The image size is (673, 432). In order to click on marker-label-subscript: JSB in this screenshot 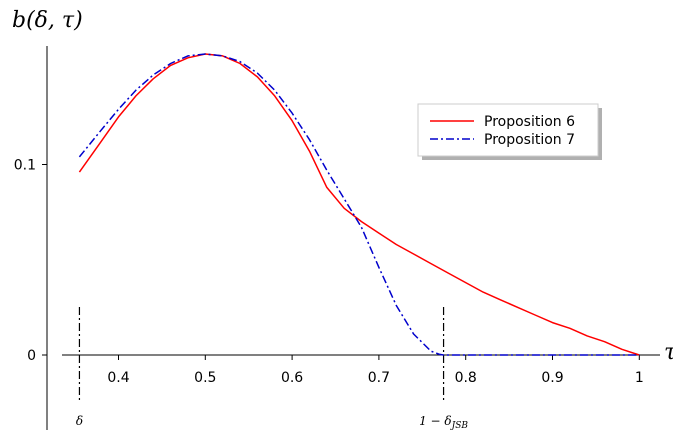, I will do `click(459, 426)`.